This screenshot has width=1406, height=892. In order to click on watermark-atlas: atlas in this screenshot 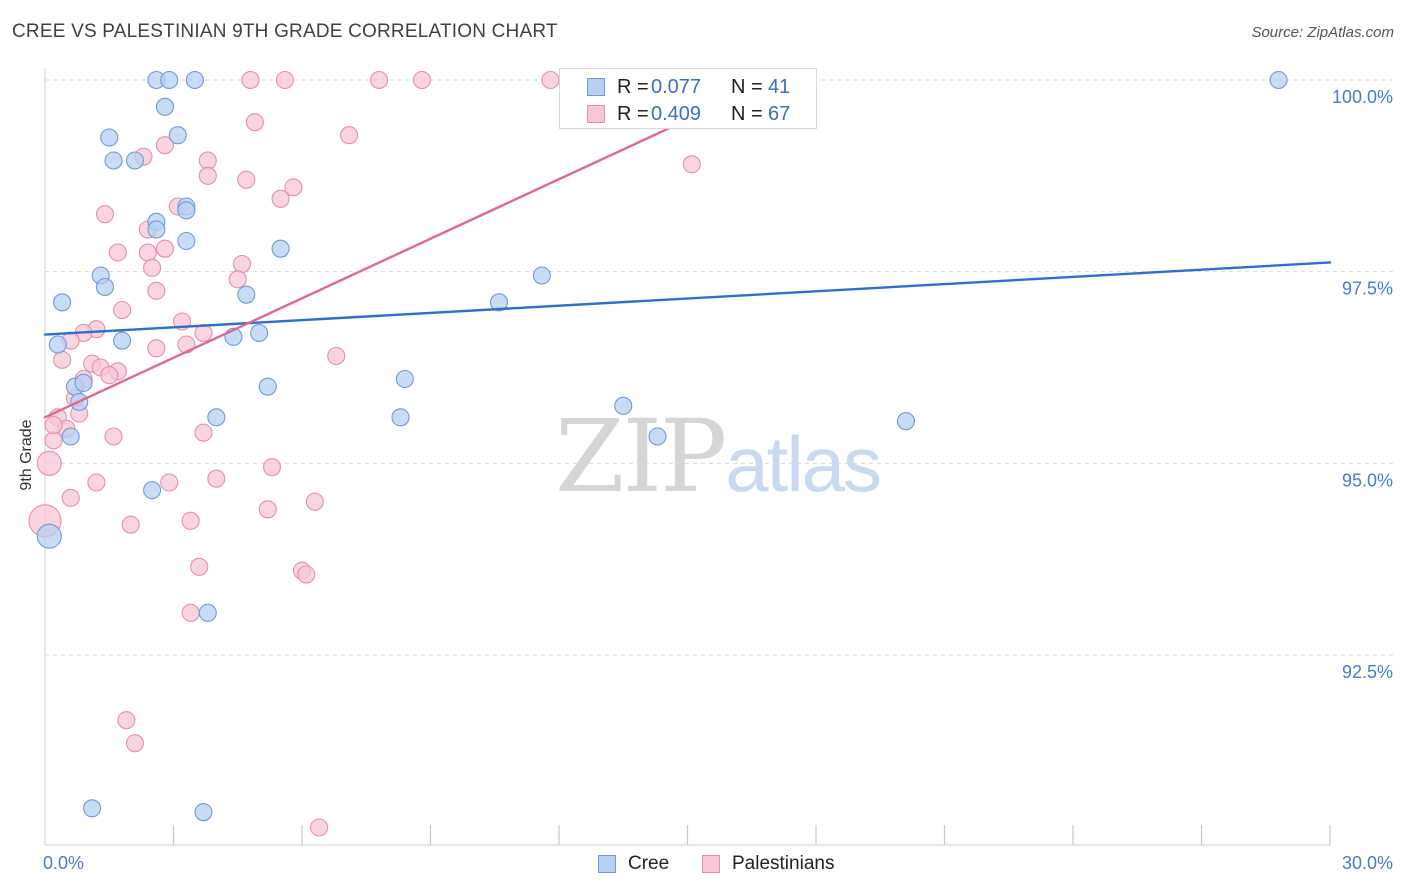, I will do `click(803, 464)`.